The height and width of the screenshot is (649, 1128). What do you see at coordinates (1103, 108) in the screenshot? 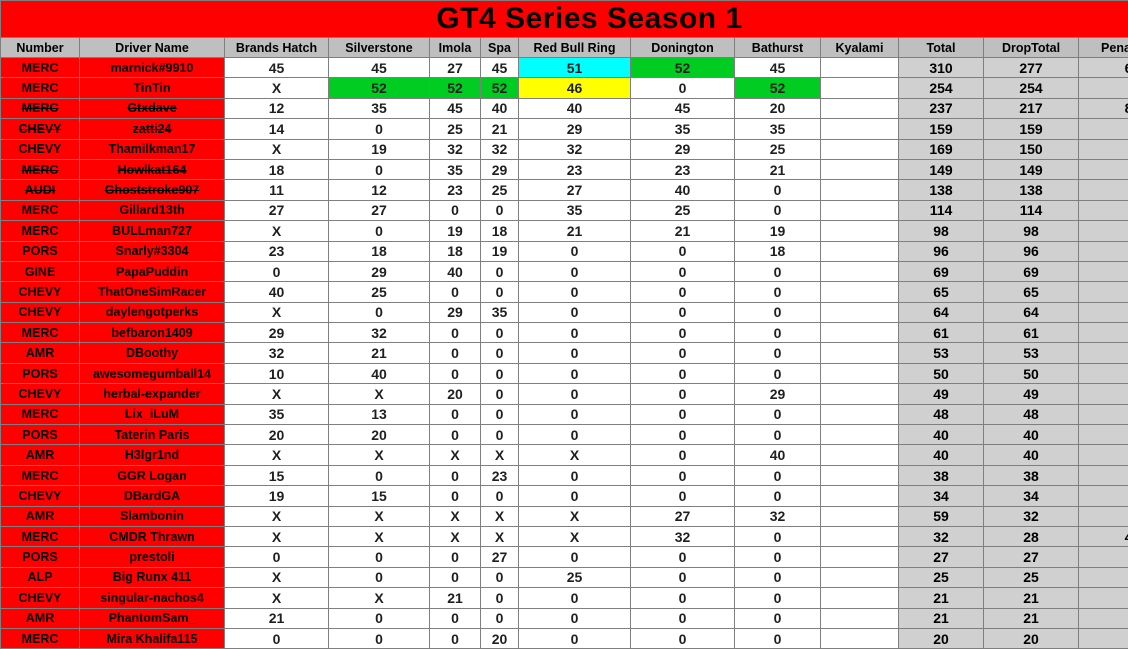
I see `cell-penalties: 8` at bounding box center [1103, 108].